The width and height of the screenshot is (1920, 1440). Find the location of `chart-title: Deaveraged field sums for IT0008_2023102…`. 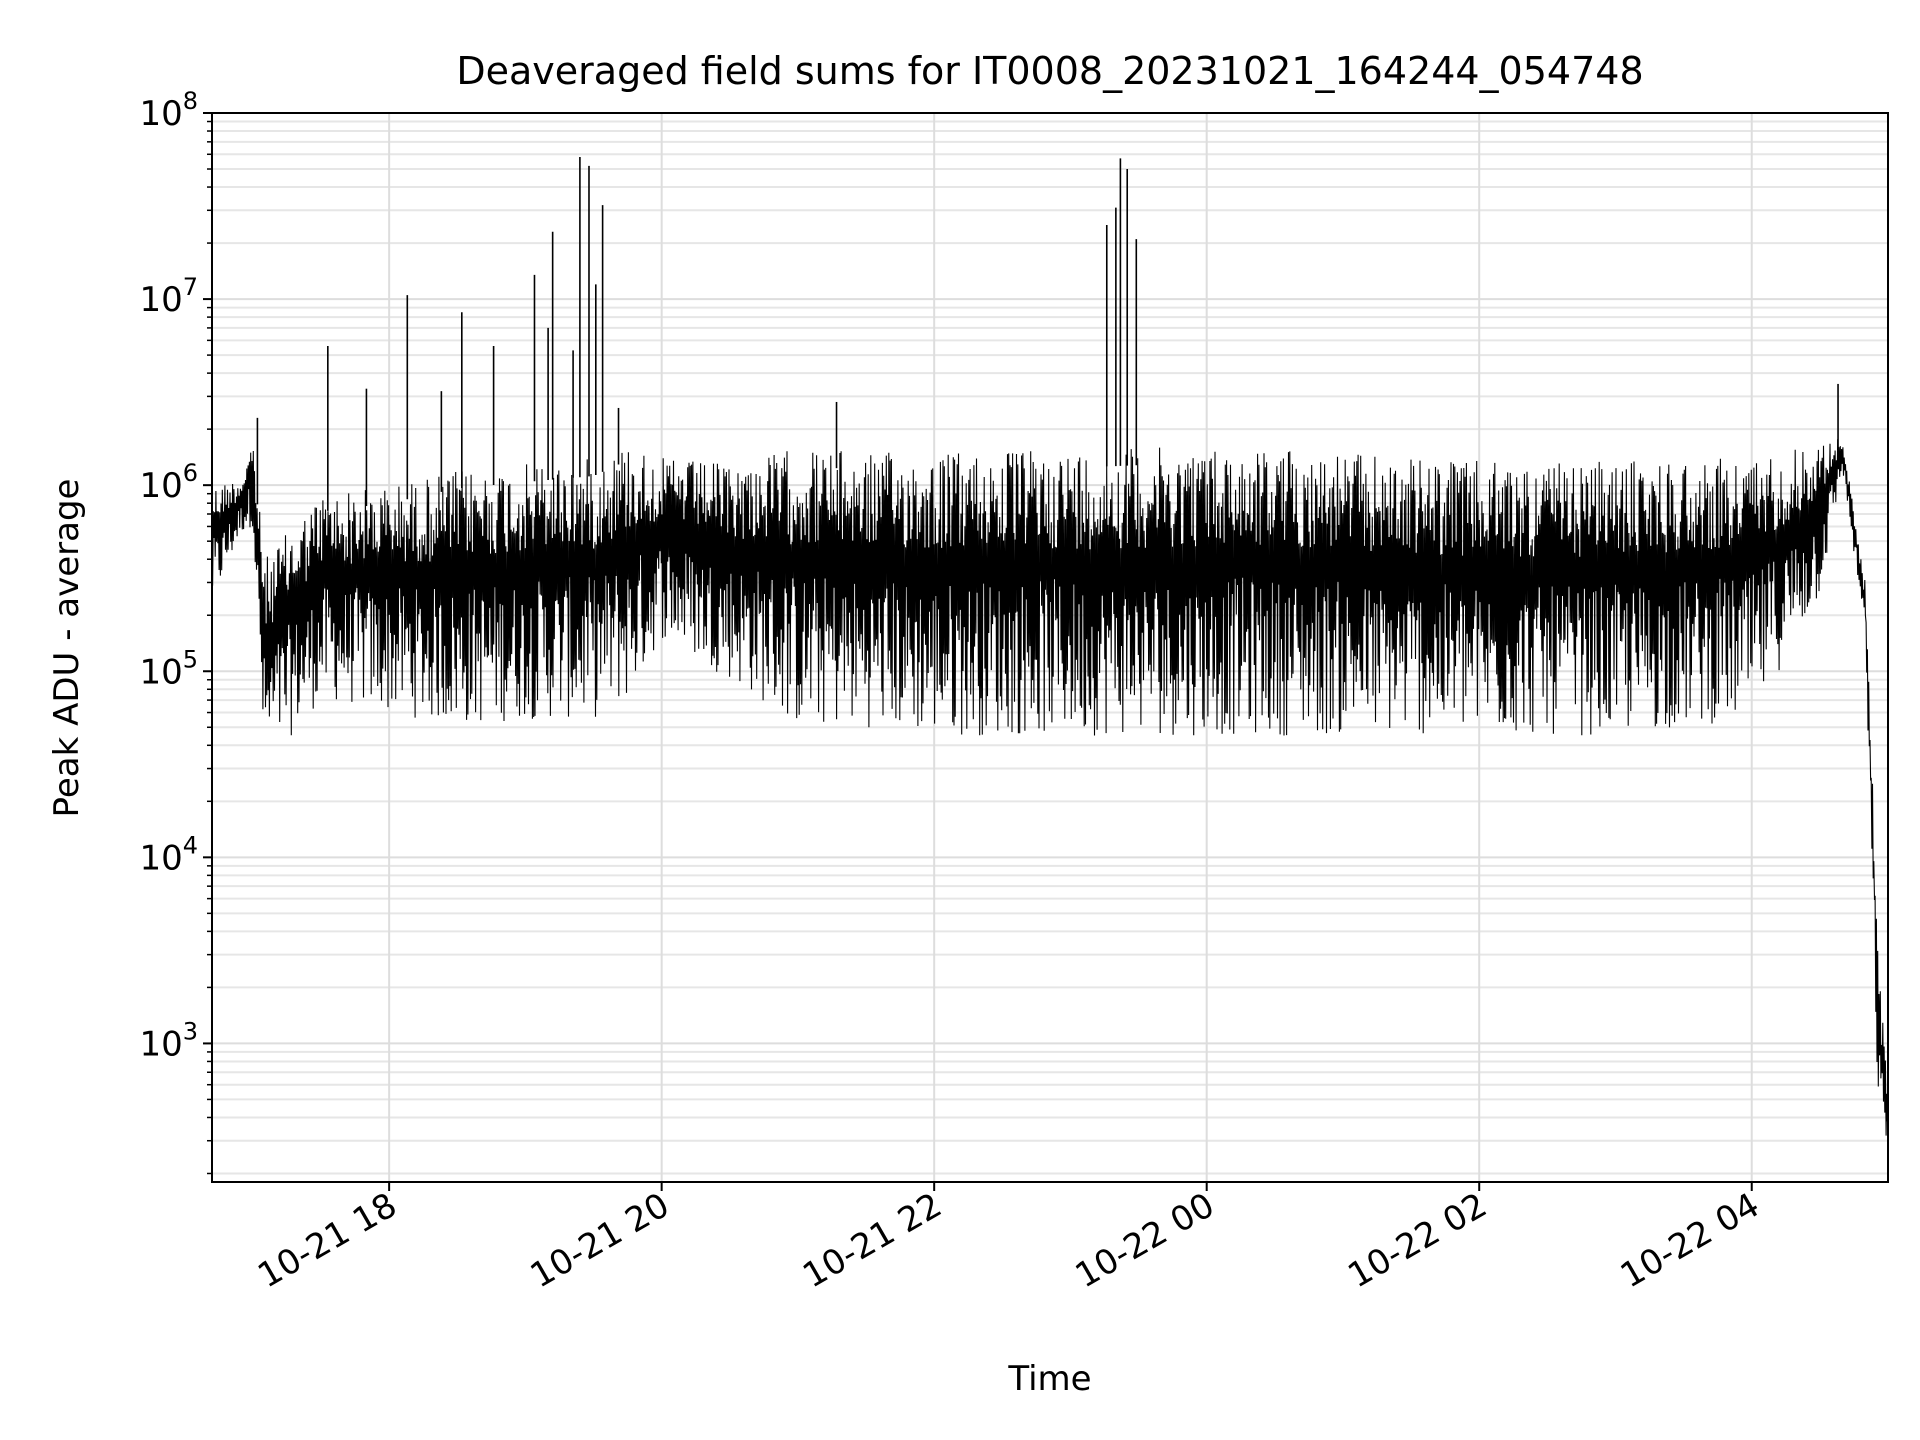

chart-title: Deaveraged field sums for IT0008_2023102… is located at coordinates (1049, 71).